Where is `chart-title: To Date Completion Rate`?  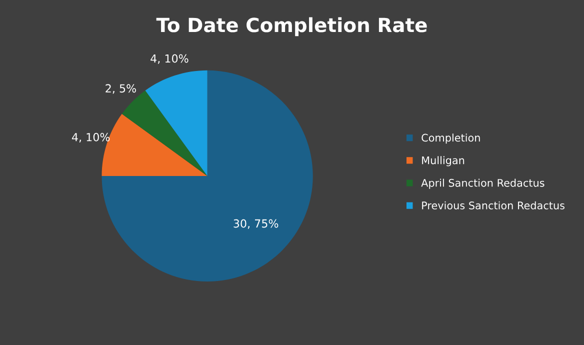
chart-title: To Date Completion Rate is located at coordinates (291, 26).